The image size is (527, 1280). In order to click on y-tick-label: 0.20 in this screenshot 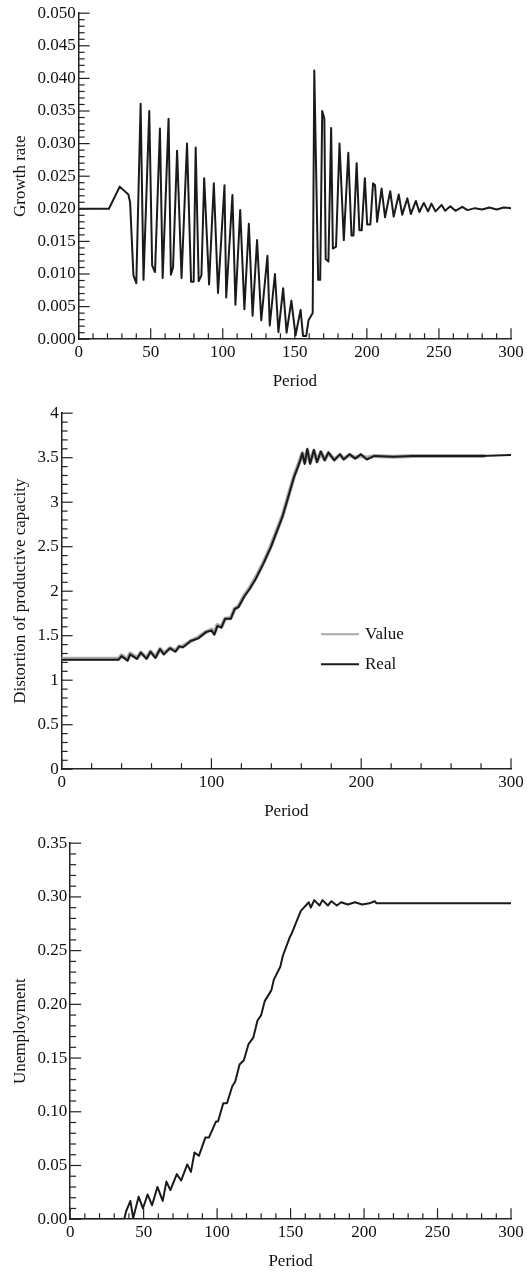, I will do `click(52, 1003)`.